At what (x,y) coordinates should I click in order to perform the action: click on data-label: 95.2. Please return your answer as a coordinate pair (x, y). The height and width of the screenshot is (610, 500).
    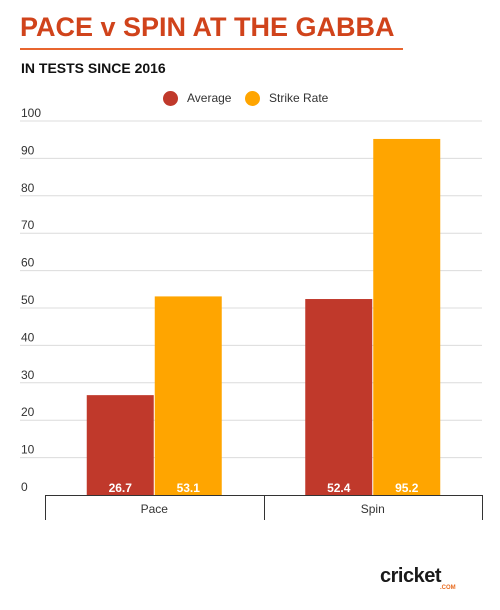
    Looking at the image, I should click on (407, 488).